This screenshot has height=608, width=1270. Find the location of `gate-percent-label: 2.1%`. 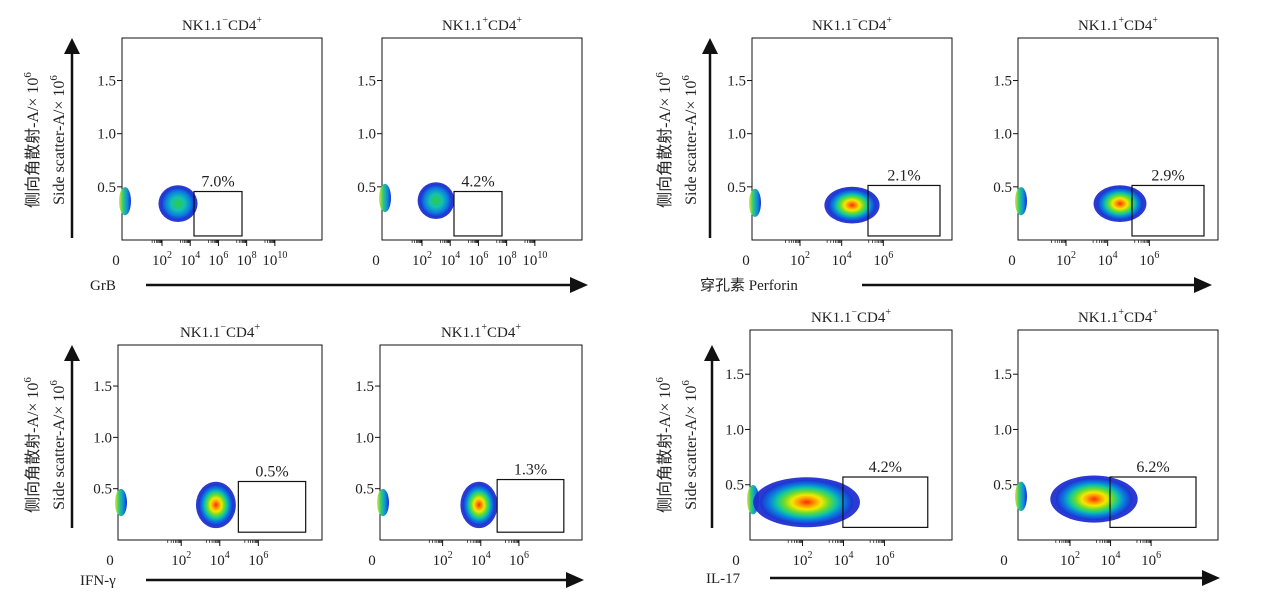

gate-percent-label: 2.1% is located at coordinates (903, 175).